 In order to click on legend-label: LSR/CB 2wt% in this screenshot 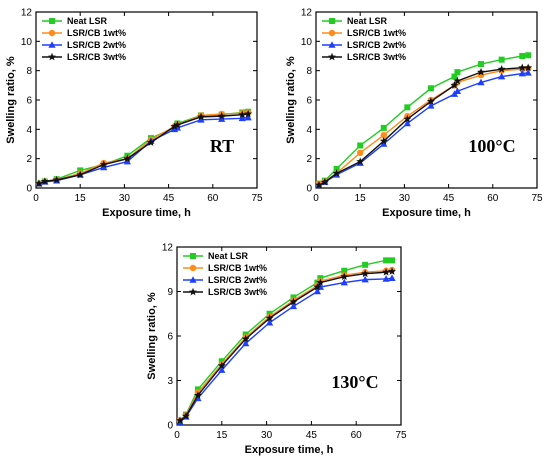, I will do `click(237, 280)`.